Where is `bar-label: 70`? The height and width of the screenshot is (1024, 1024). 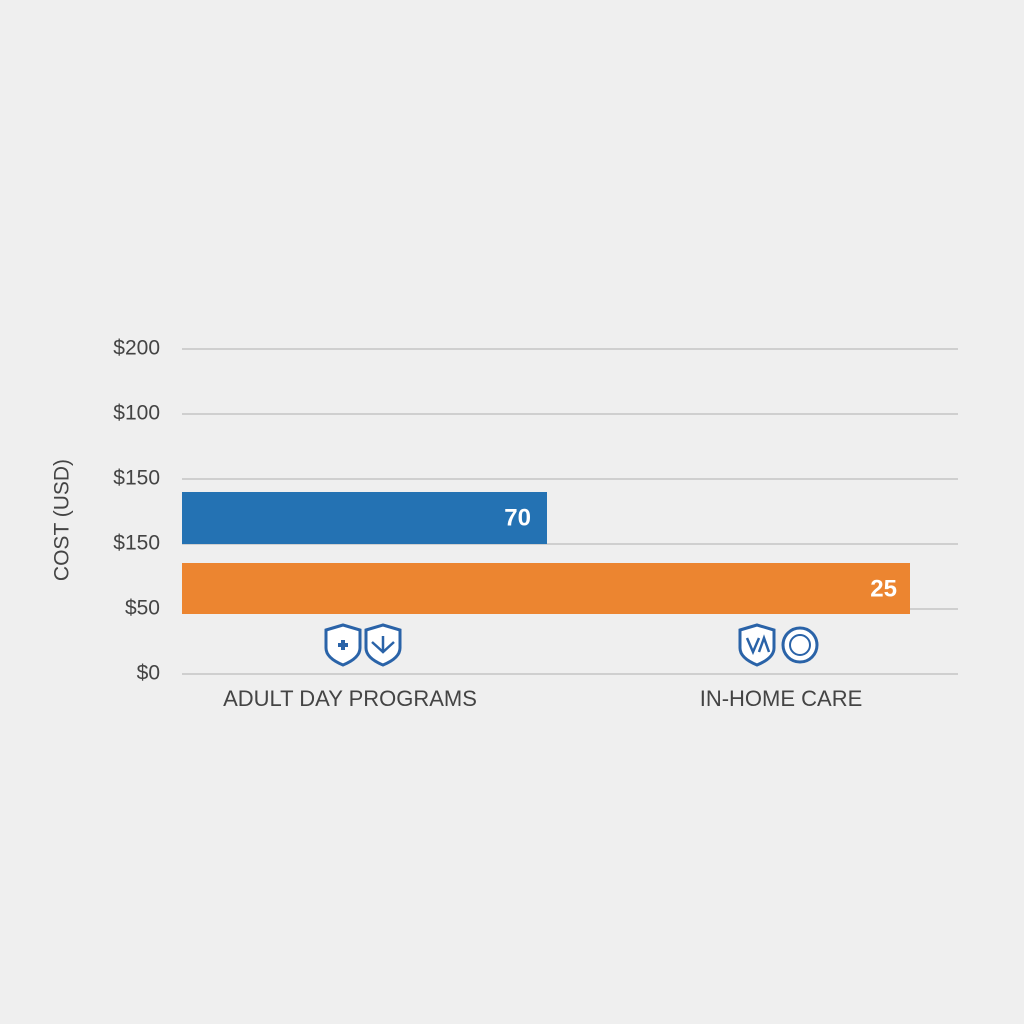
bar-label: 70 is located at coordinates (517, 517).